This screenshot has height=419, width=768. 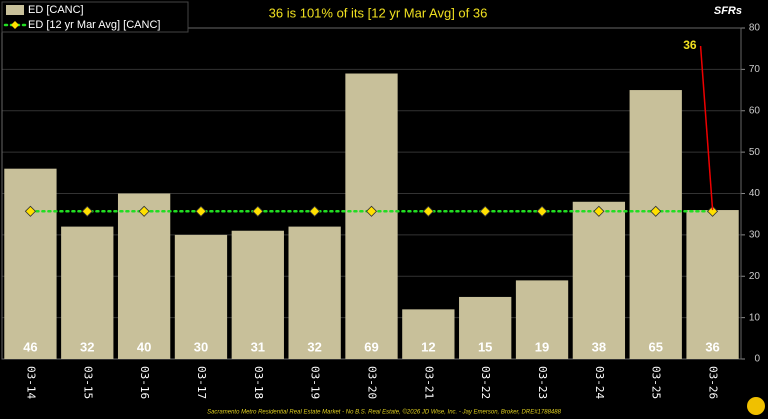 I want to click on x-tick-label: 03-24, so click(x=599, y=382).